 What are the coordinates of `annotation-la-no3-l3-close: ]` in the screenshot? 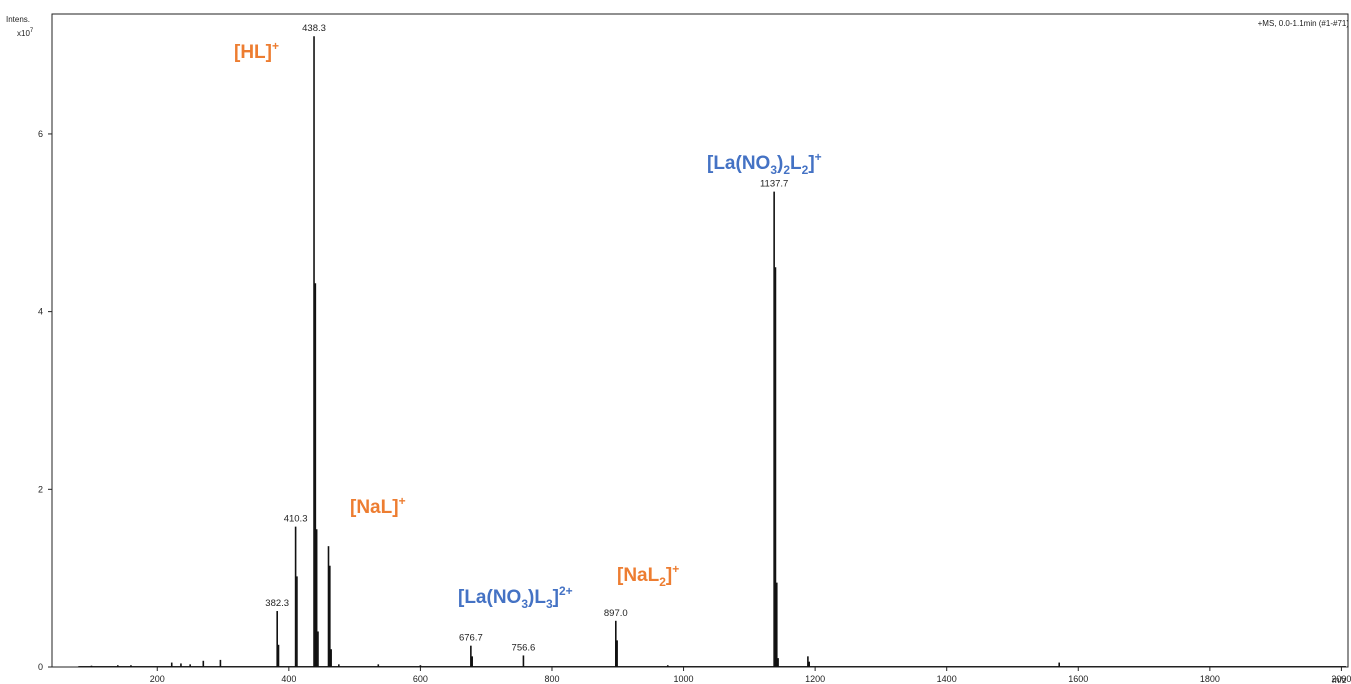 It's located at (556, 597).